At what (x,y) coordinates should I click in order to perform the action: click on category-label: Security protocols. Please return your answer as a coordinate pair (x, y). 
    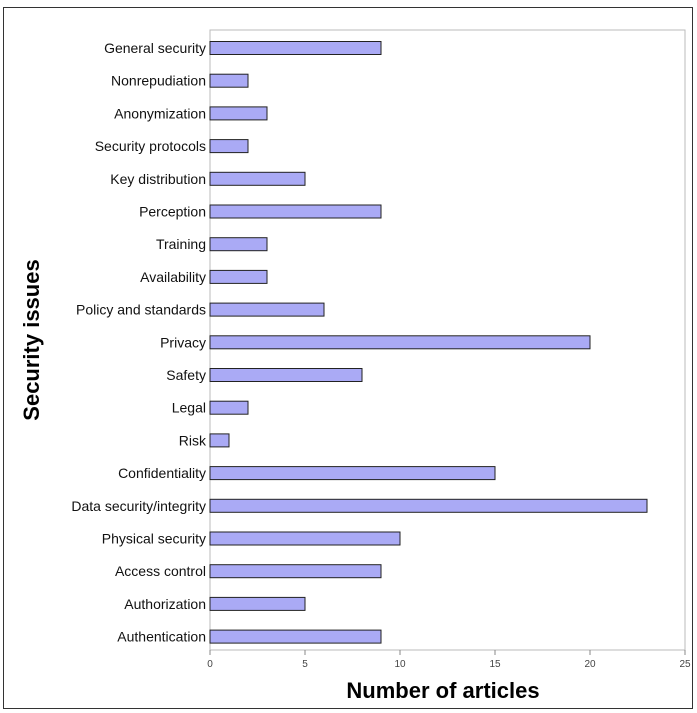
    Looking at the image, I should click on (150, 146).